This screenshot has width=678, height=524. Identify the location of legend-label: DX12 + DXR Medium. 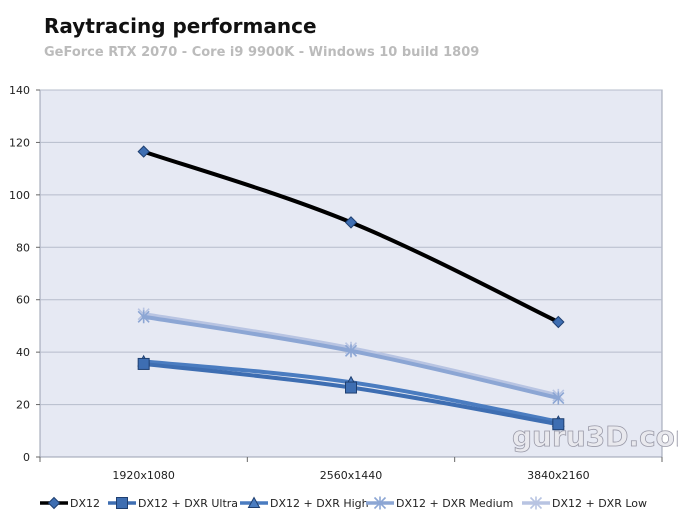
(454, 503).